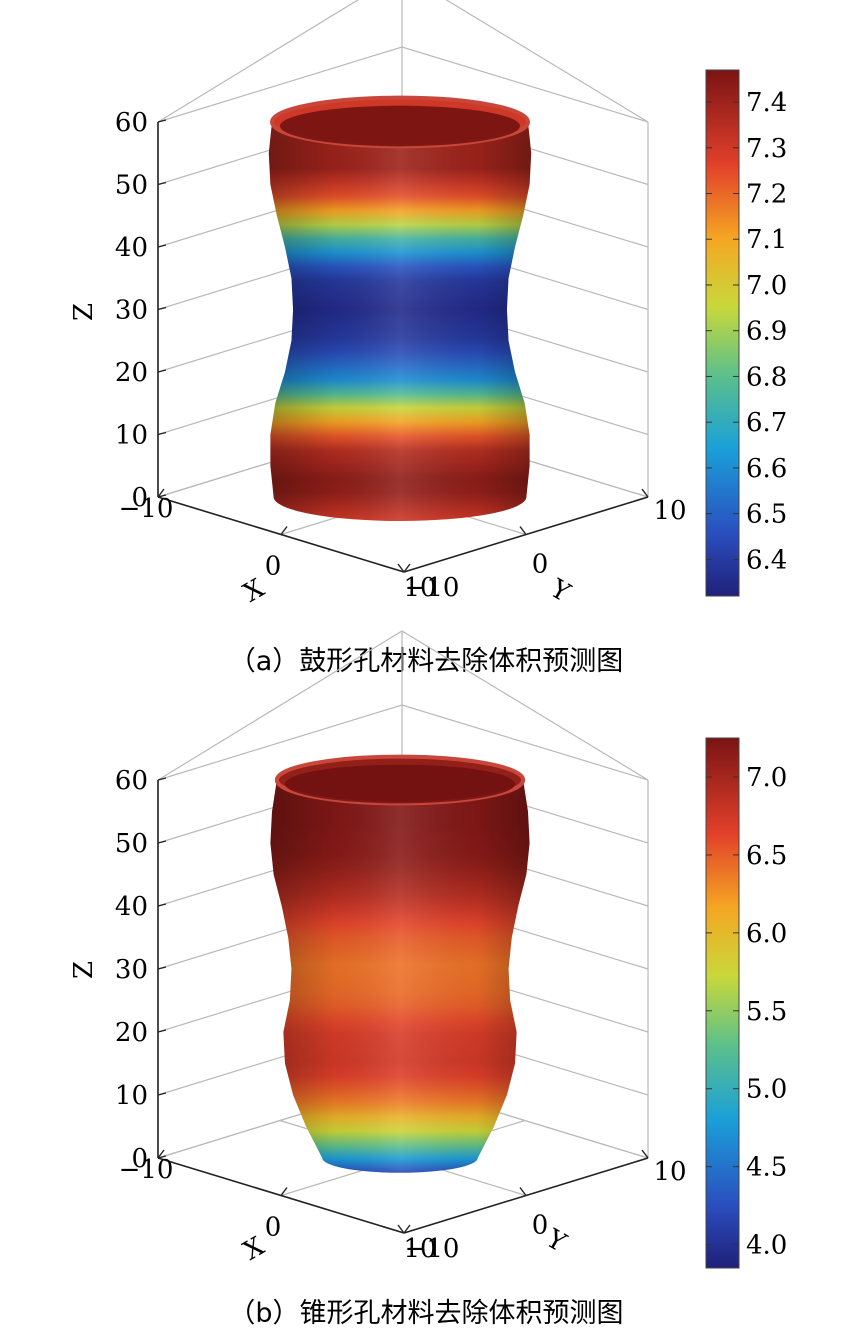 The width and height of the screenshot is (853, 1344). I want to click on panel-b-caption: （b）锥形孔材料去除体积预测图, so click(425, 1313).